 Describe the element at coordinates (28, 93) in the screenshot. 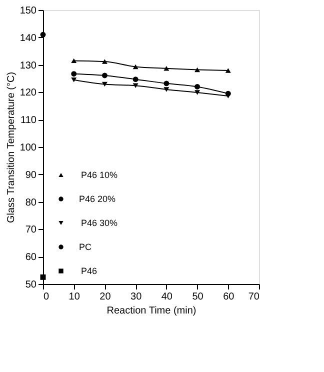

I see `y-tick-label: 120` at that location.